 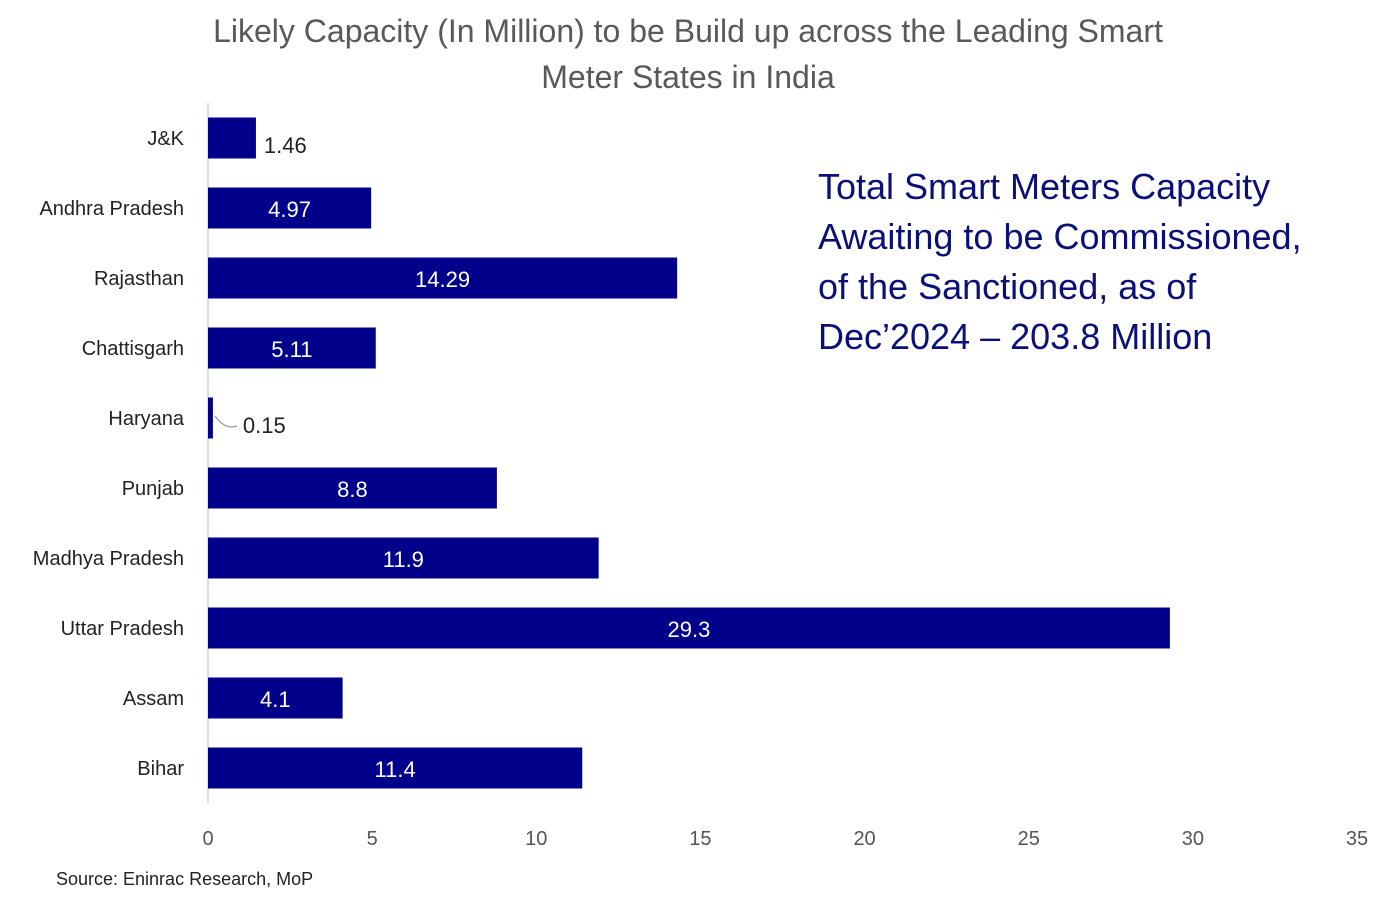 I want to click on data-label: 14.29, so click(x=442, y=279).